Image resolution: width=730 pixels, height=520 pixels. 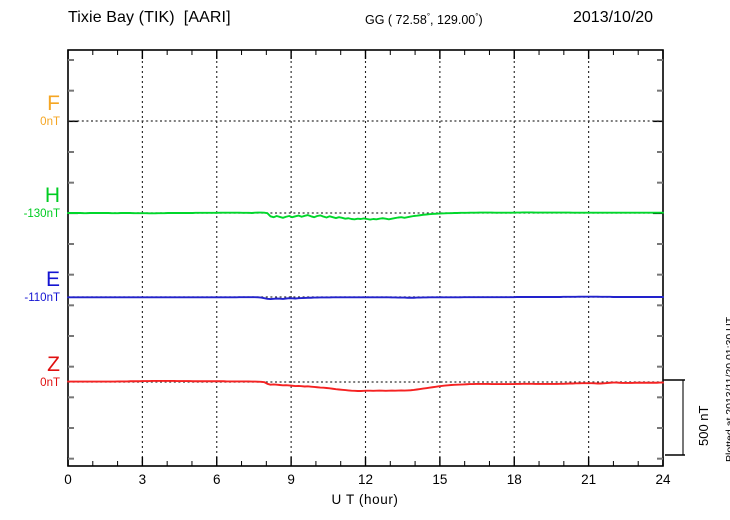 What do you see at coordinates (663, 479) in the screenshot?
I see `x-tick-label-24: 24` at bounding box center [663, 479].